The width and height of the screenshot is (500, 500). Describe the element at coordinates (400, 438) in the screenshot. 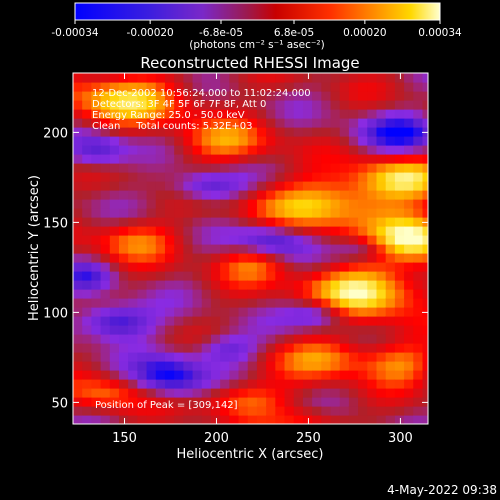

I see `x-tick-label: 300` at that location.